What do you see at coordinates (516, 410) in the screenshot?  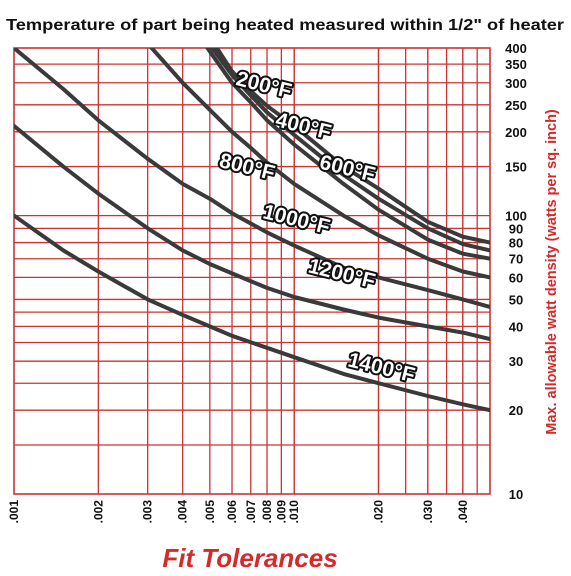 I see `y-tick-label: 20` at bounding box center [516, 410].